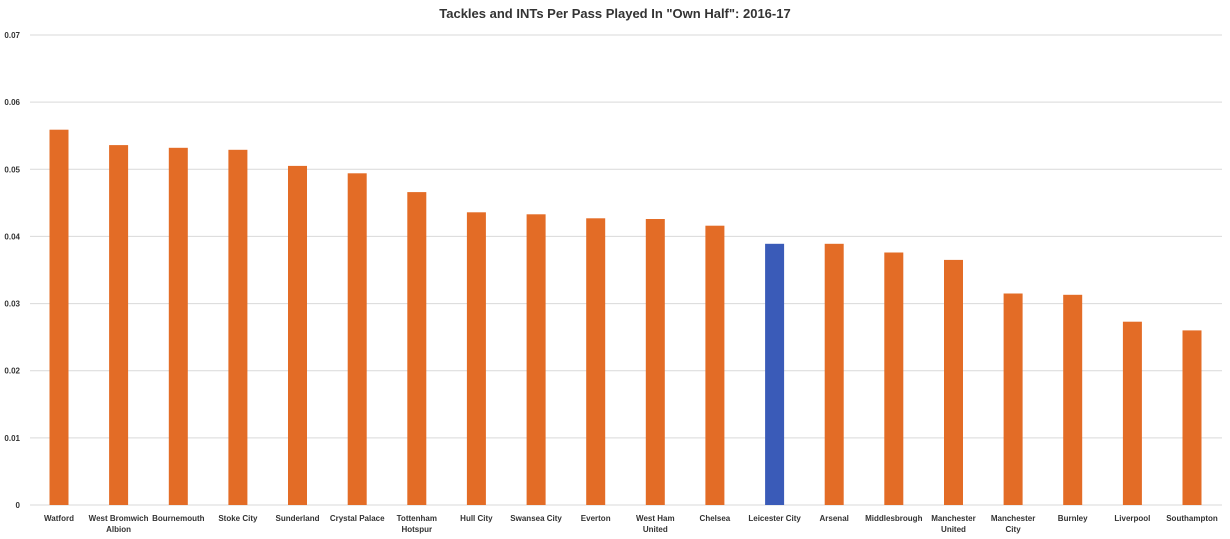 This screenshot has width=1230, height=539. I want to click on bar-hull-city, so click(476, 359).